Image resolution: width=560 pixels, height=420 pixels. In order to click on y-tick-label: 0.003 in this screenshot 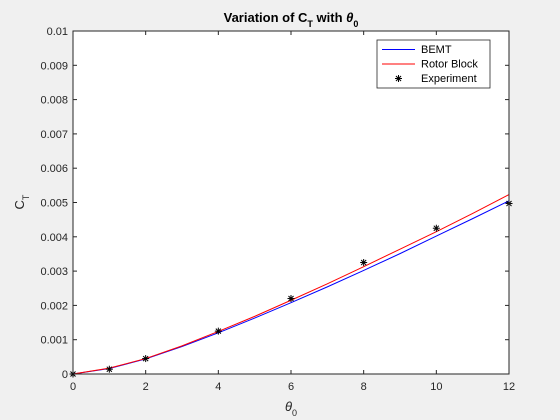, I will do `click(54, 272)`.